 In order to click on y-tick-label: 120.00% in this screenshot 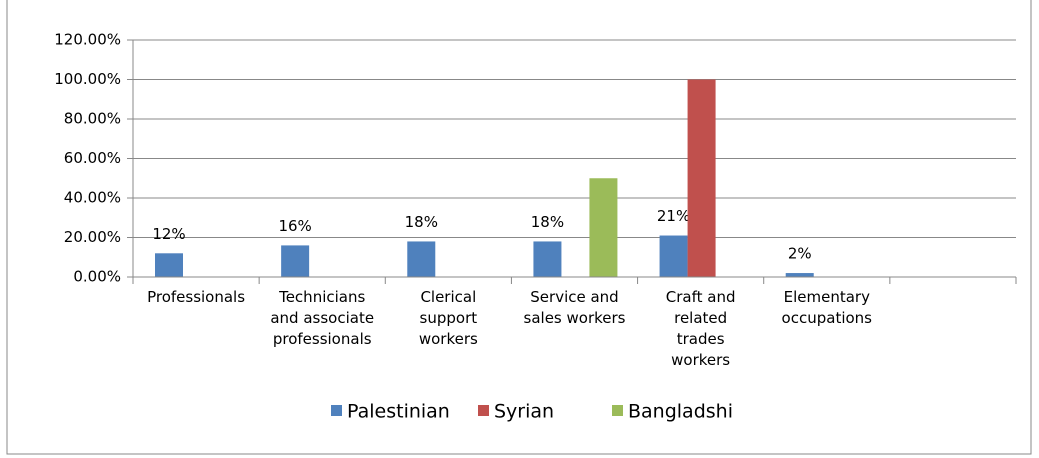, I will do `click(87, 40)`.